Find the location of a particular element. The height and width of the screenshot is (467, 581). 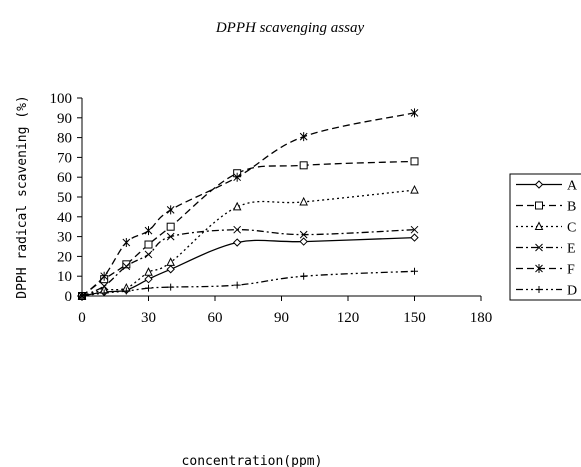

chart-title: DPPH scavenging assay is located at coordinates (290, 28).